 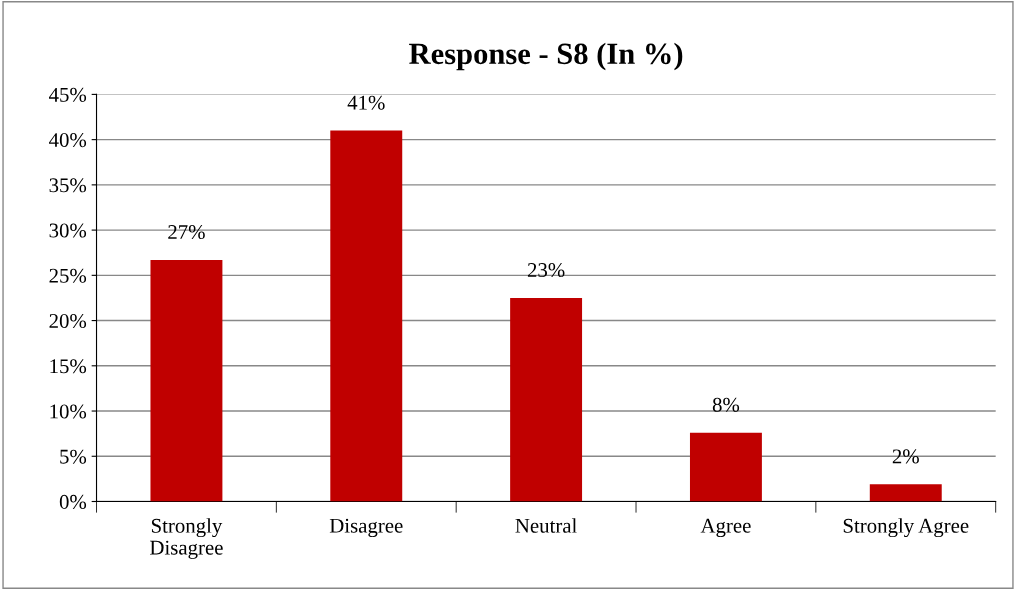 What do you see at coordinates (186, 232) in the screenshot?
I see `data-label: 27%` at bounding box center [186, 232].